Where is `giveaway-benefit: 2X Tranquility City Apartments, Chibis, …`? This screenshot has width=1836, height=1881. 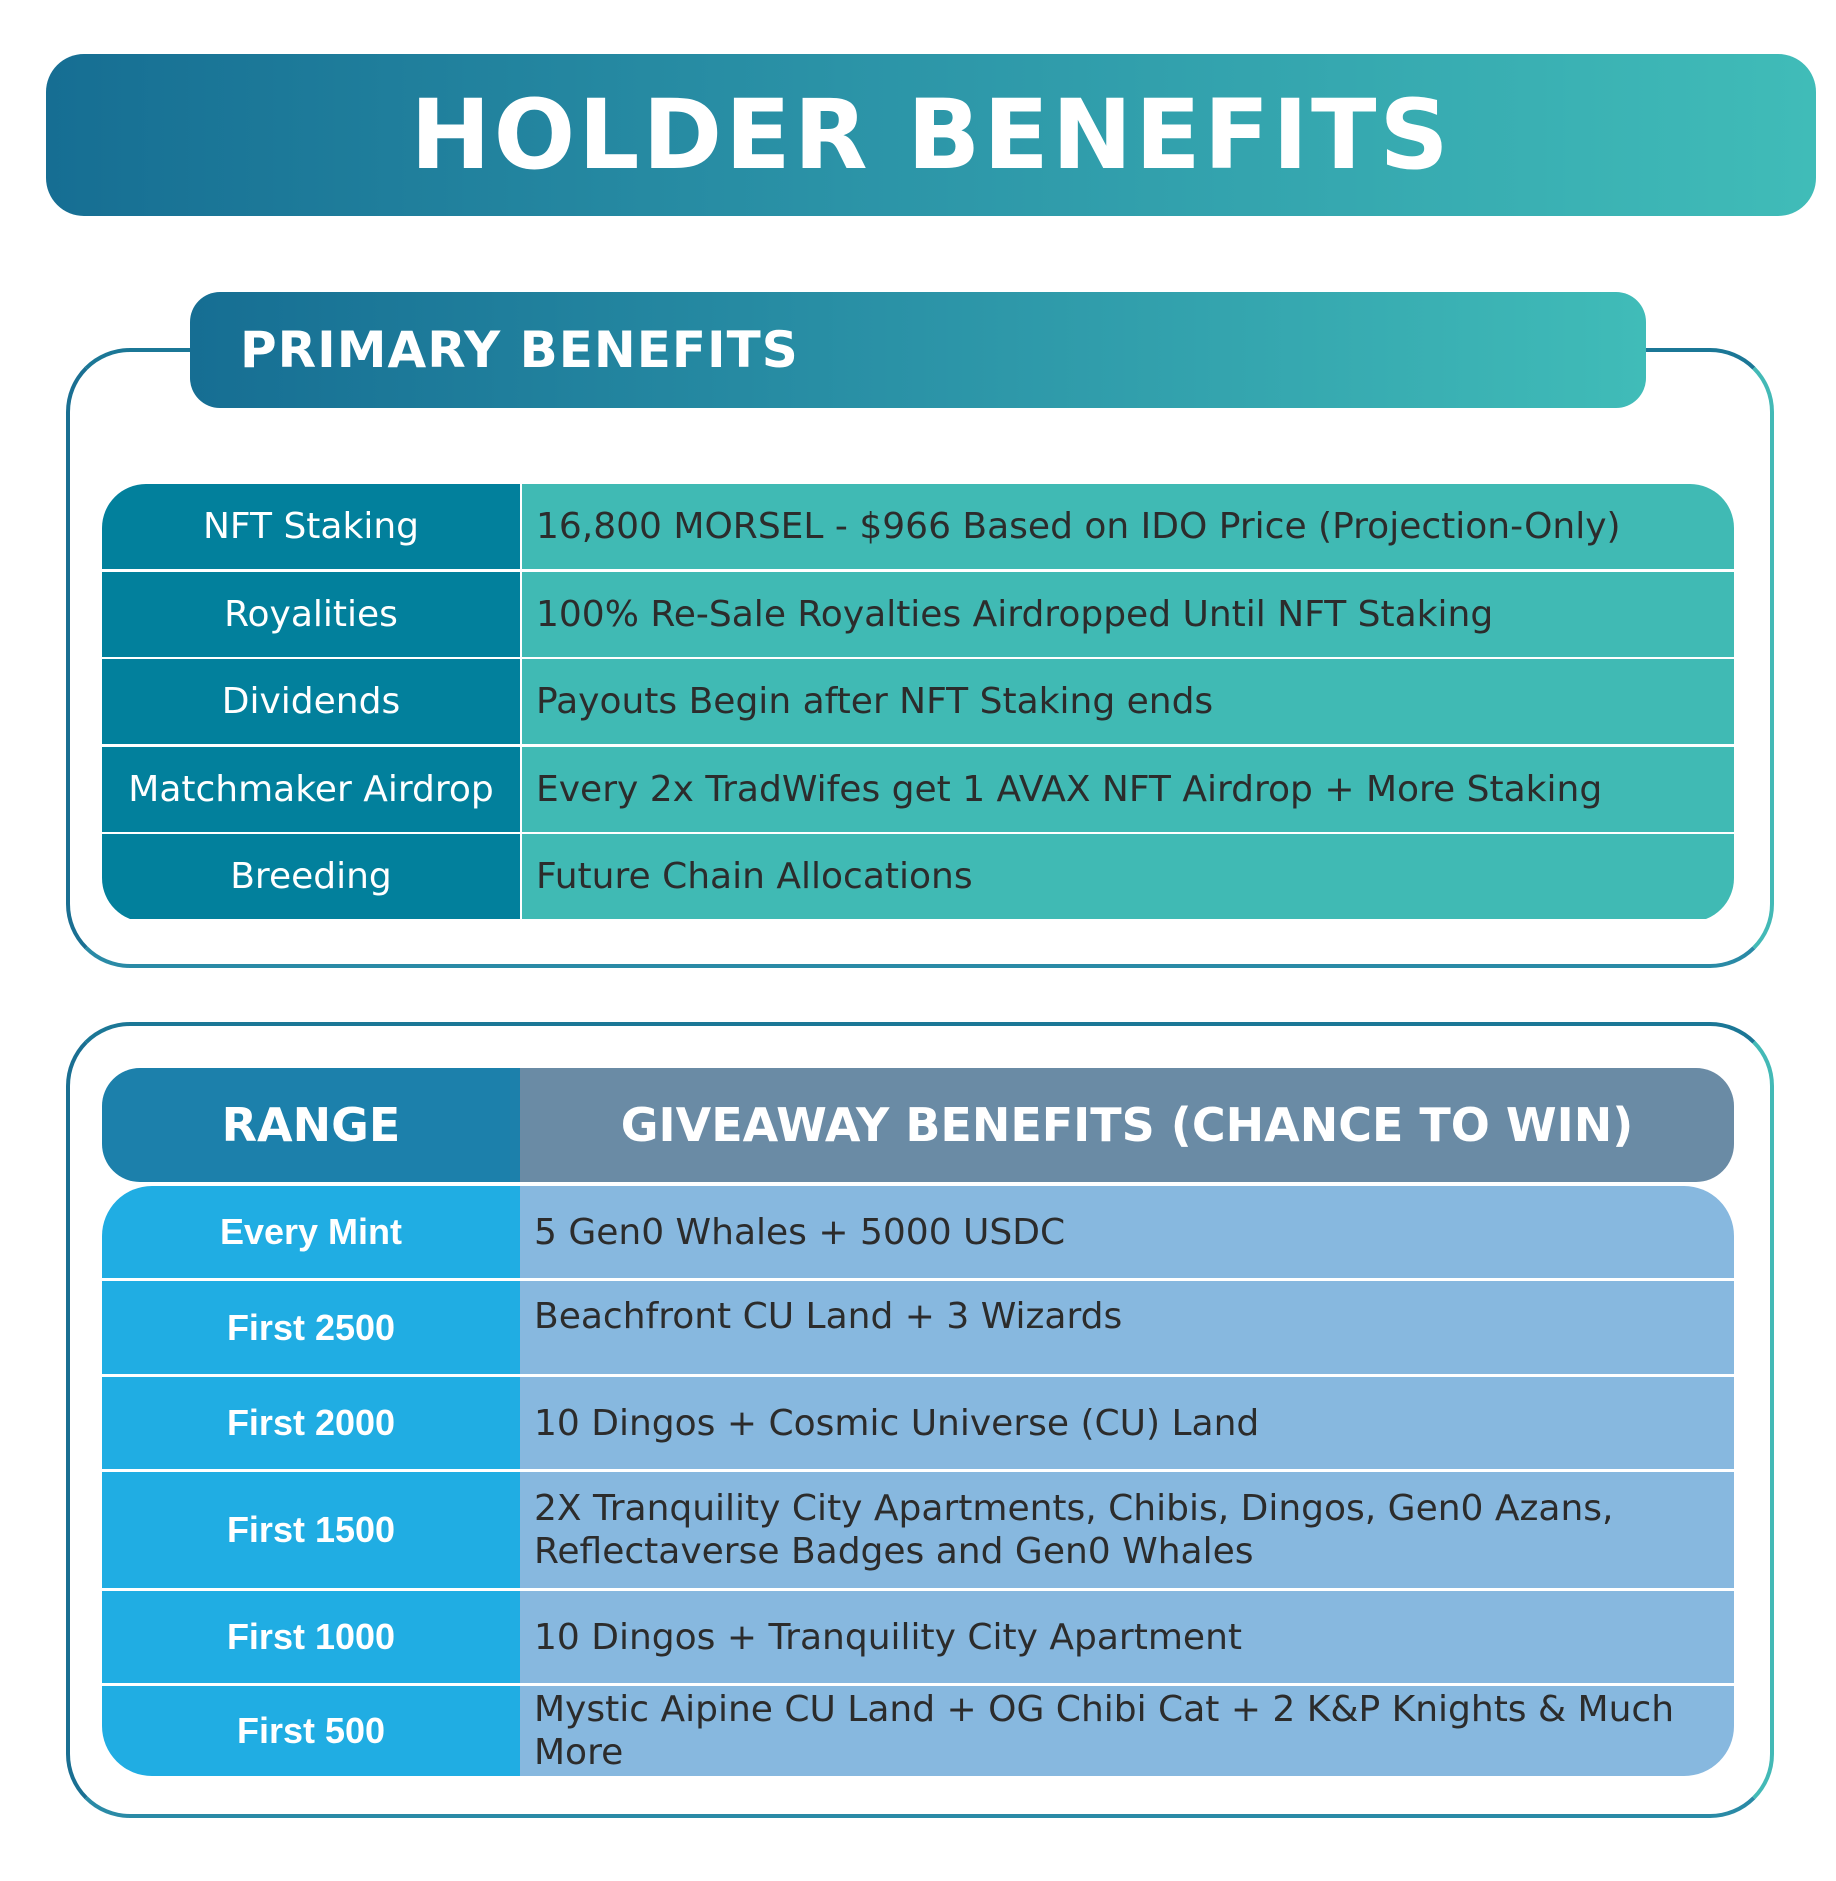
giveaway-benefit: 2X Tranquility City Apartments, Chibis, … is located at coordinates (1127, 1530).